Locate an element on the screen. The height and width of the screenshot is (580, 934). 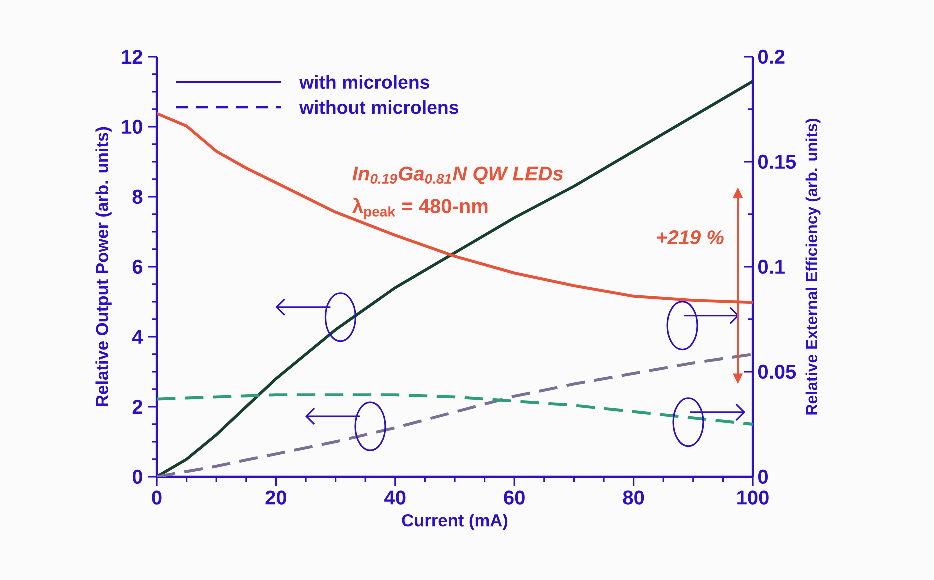
y-tick-label: 2 is located at coordinates (137, 407).